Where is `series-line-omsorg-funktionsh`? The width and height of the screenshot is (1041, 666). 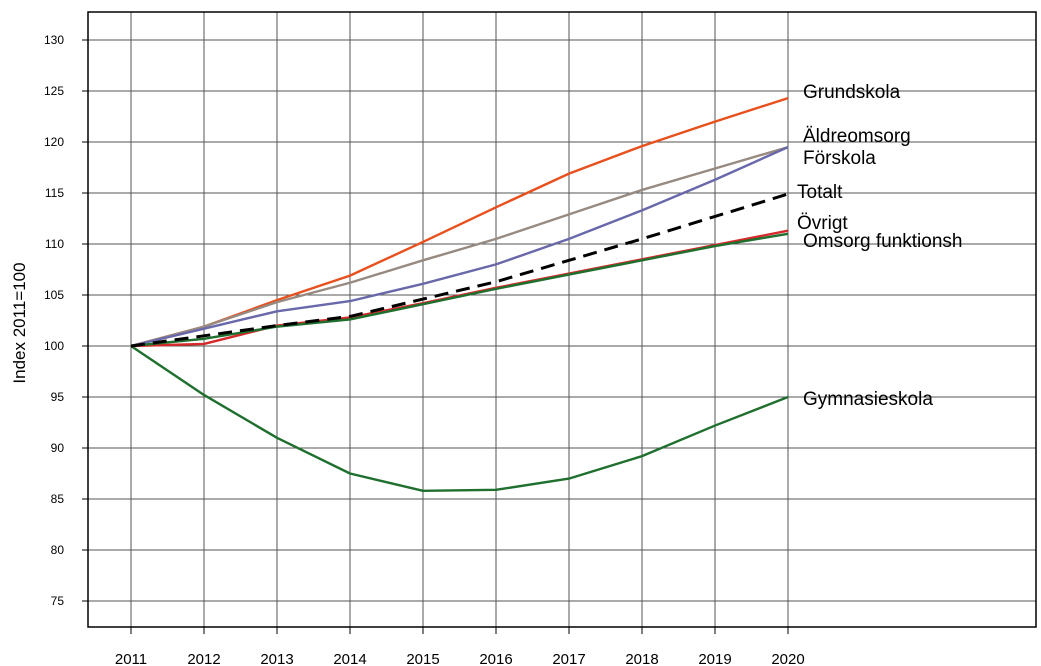 series-line-omsorg-funktionsh is located at coordinates (459, 290).